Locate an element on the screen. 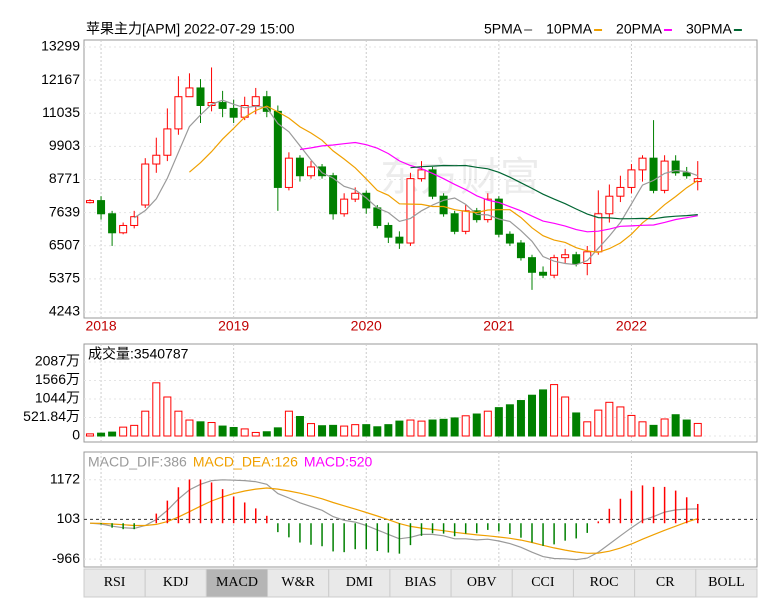 Image resolution: width=774 pixels, height=613 pixels. tab-label: DMI is located at coordinates (360, 582).